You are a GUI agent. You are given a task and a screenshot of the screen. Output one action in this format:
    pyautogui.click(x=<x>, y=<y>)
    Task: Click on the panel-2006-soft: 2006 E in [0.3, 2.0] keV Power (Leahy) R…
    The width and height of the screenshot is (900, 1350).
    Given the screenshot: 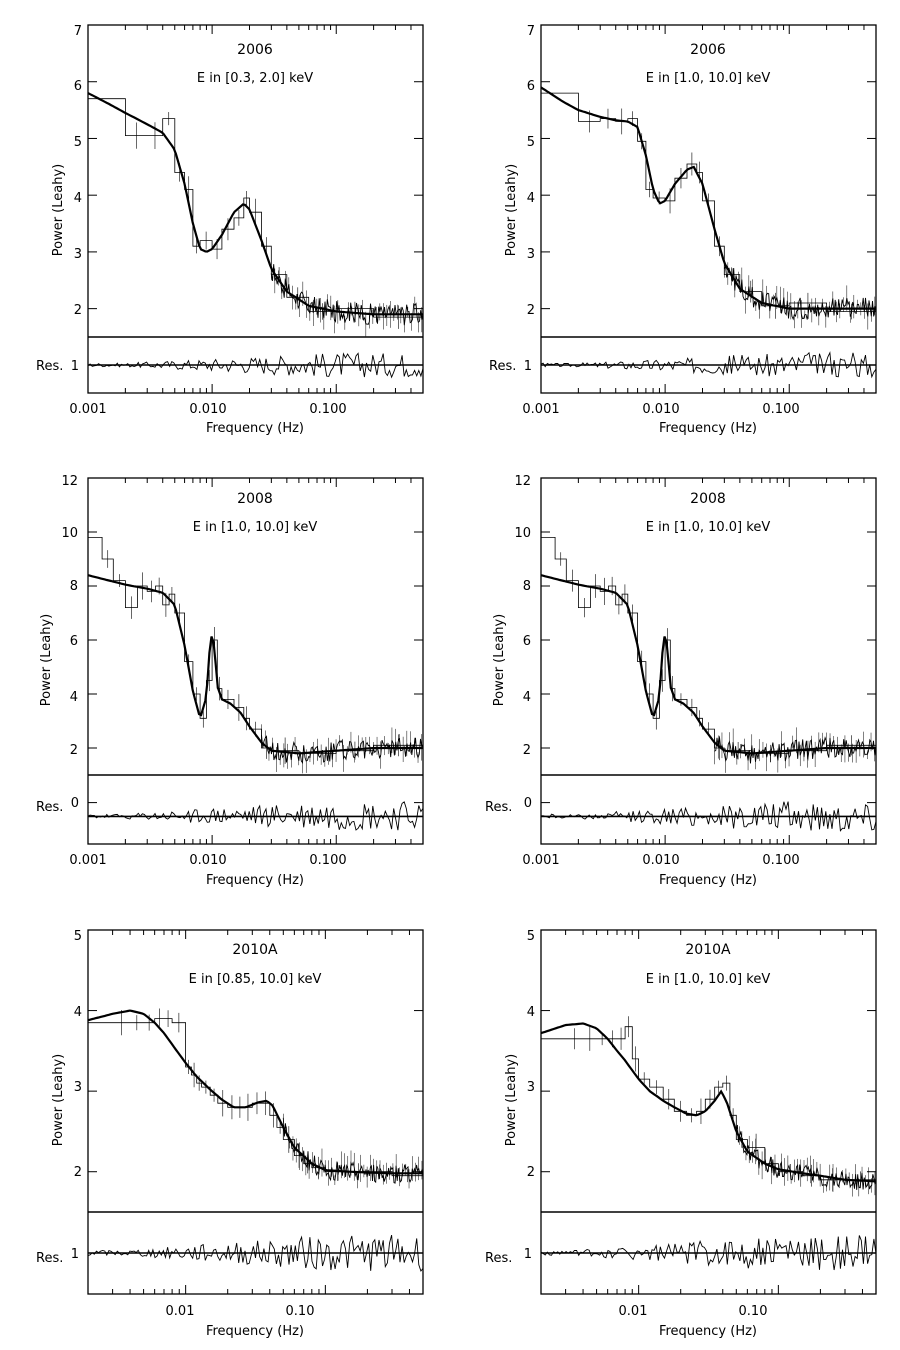 What is the action you would take?
    pyautogui.click(x=230, y=230)
    